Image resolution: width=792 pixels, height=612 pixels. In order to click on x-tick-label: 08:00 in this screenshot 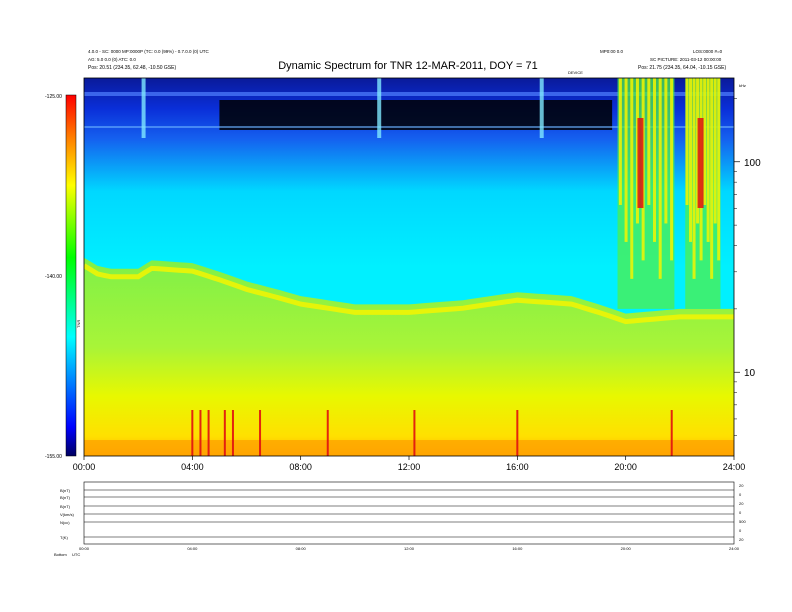, I will do `click(300, 467)`.